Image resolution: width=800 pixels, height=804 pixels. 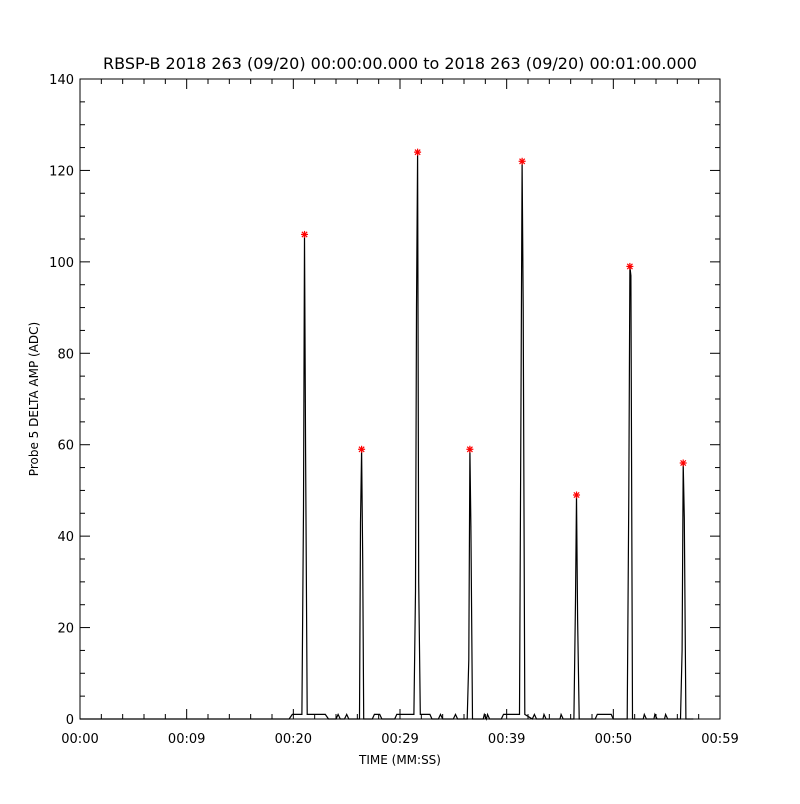 What do you see at coordinates (613, 739) in the screenshot?
I see `x-tick-label: 00:50` at bounding box center [613, 739].